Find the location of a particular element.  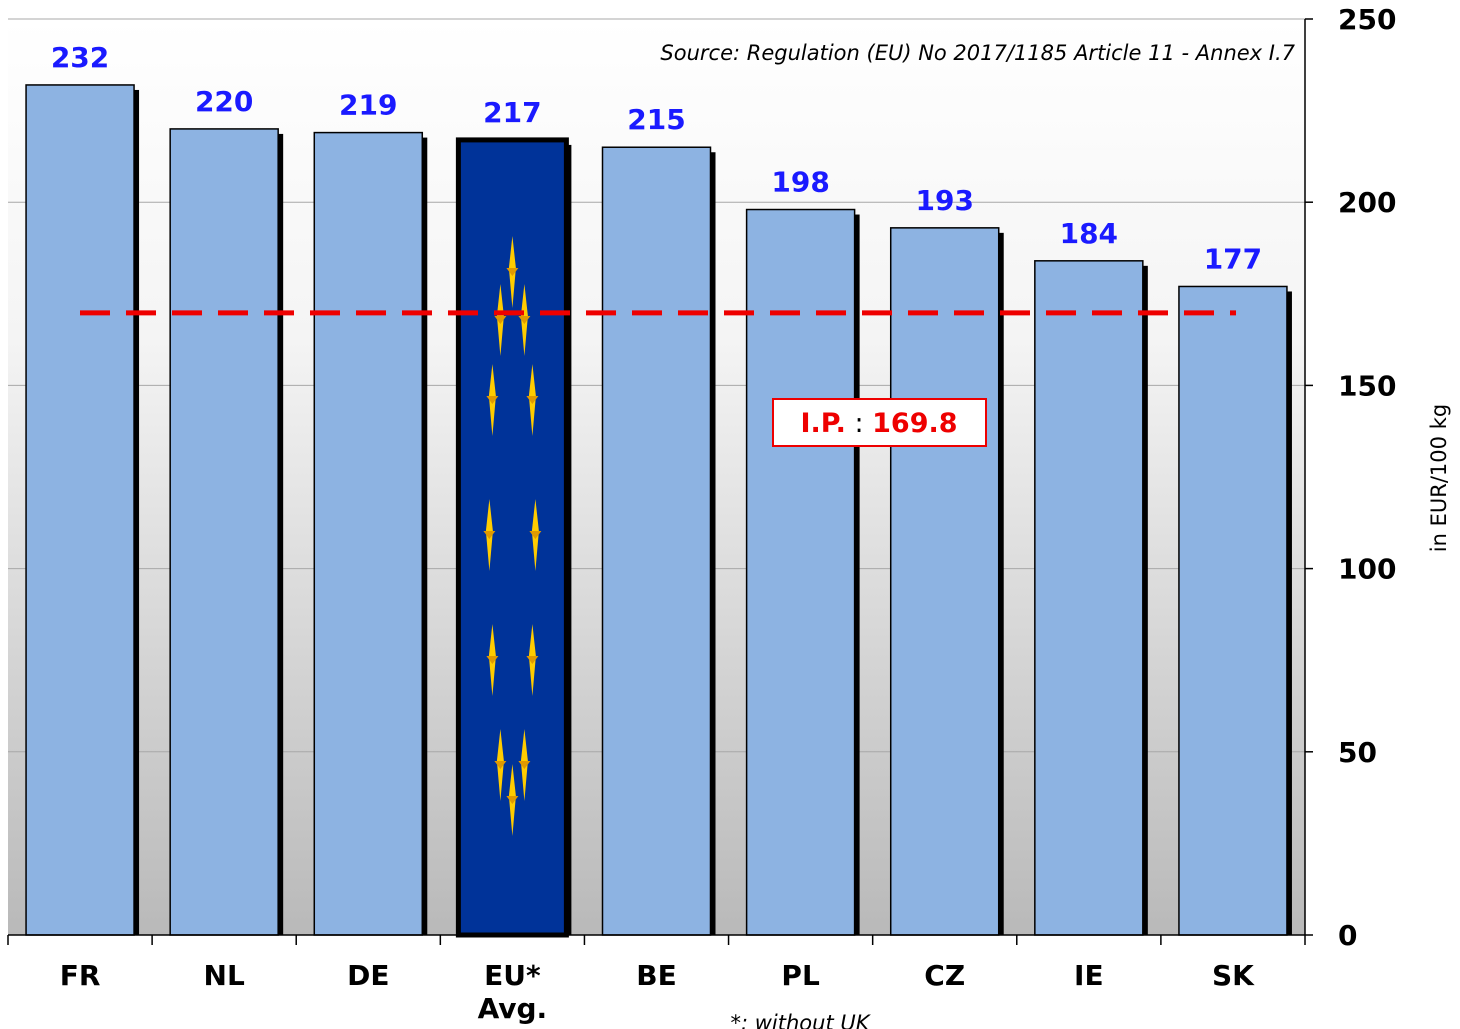

category-label-0: FR is located at coordinates (80, 975).